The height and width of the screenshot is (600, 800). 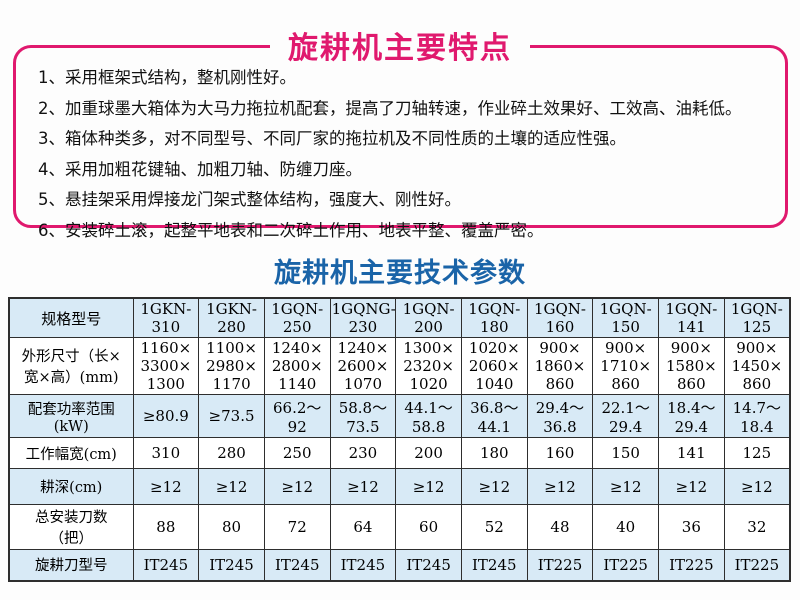 I want to click on spec-label-header: 规格型号, so click(x=71, y=317).